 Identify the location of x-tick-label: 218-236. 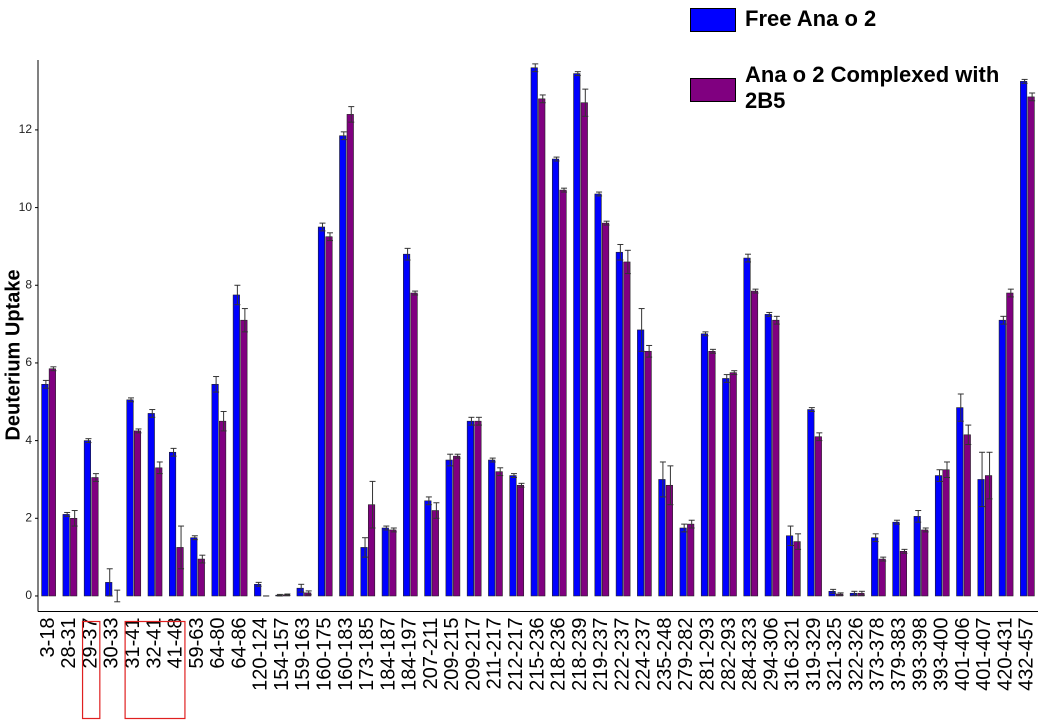
(559, 654).